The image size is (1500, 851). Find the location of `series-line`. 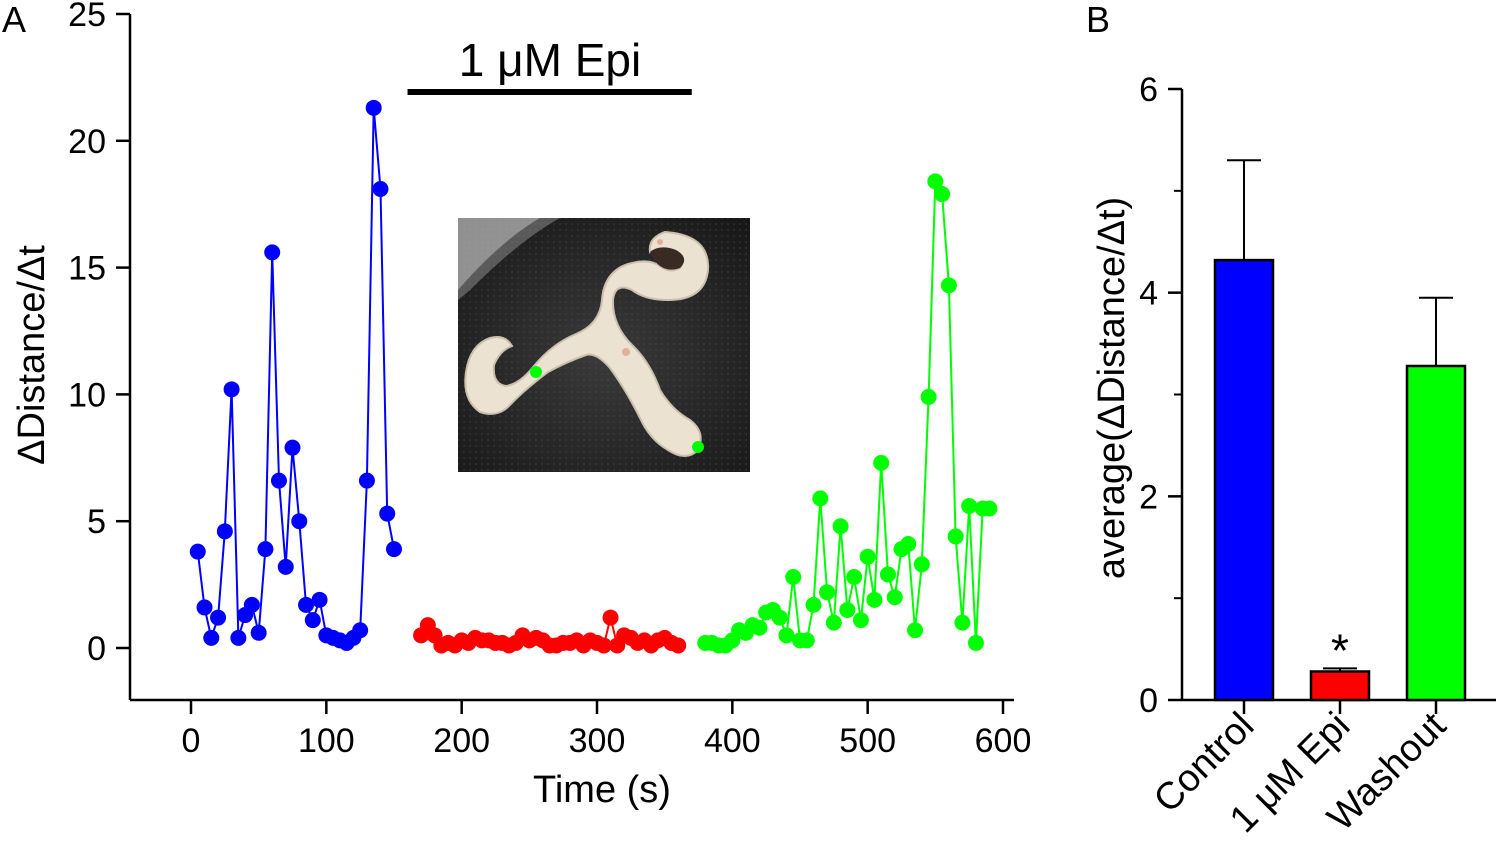

series-line is located at coordinates (295, 376).